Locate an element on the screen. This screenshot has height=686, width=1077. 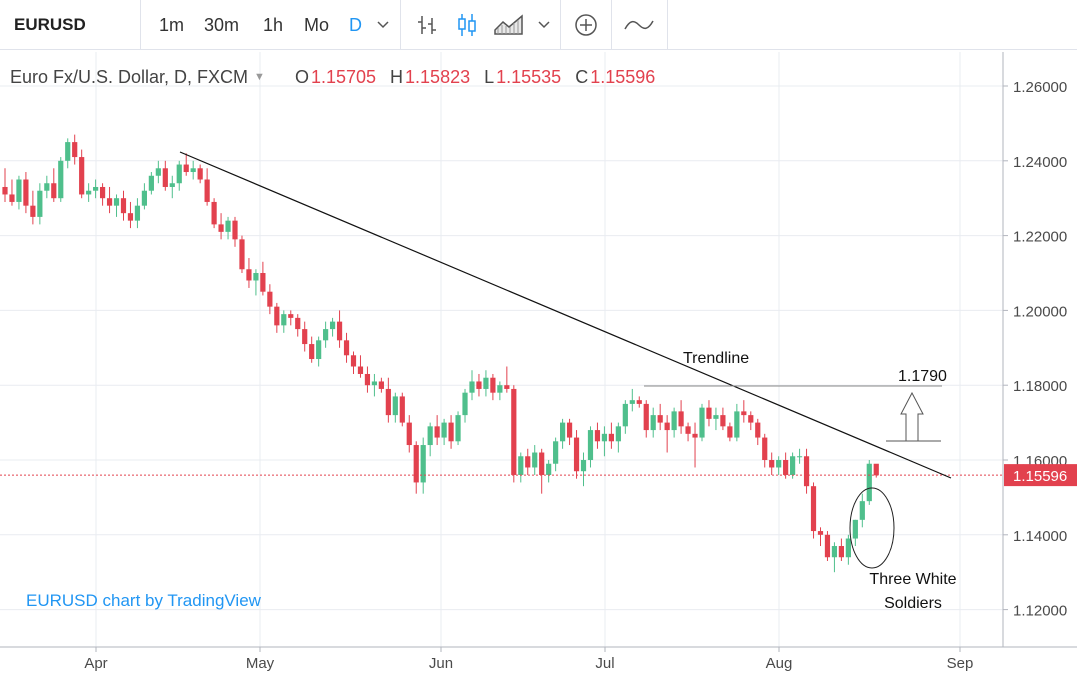
compare-button is located at coordinates (639, 25).